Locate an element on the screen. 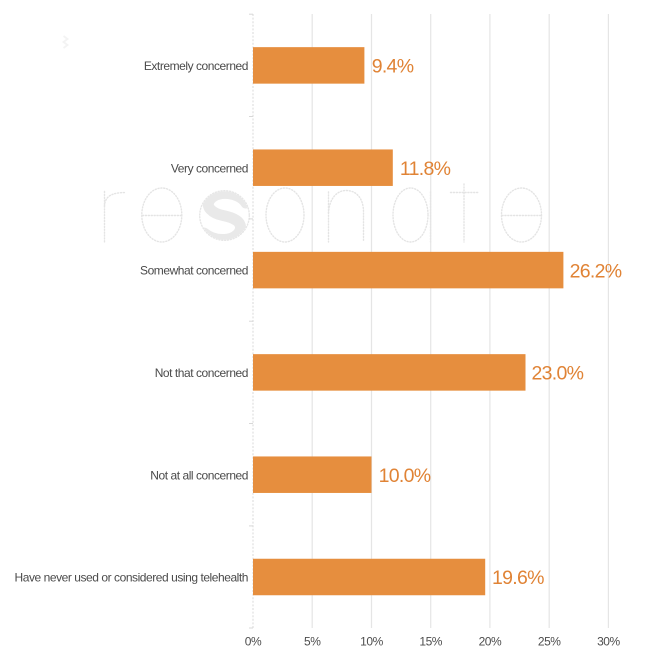  svg-text: Somewhat concerned is located at coordinates (194, 271).